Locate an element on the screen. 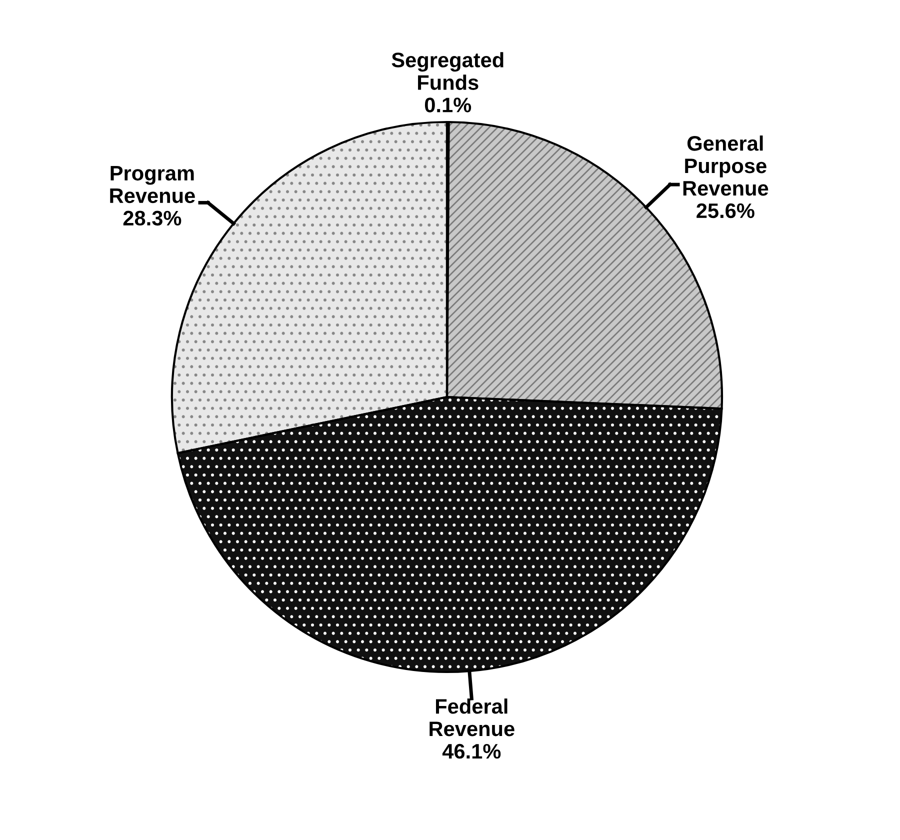 Image resolution: width=900 pixels, height=840 pixels. data-label: 0.1% is located at coordinates (448, 105).